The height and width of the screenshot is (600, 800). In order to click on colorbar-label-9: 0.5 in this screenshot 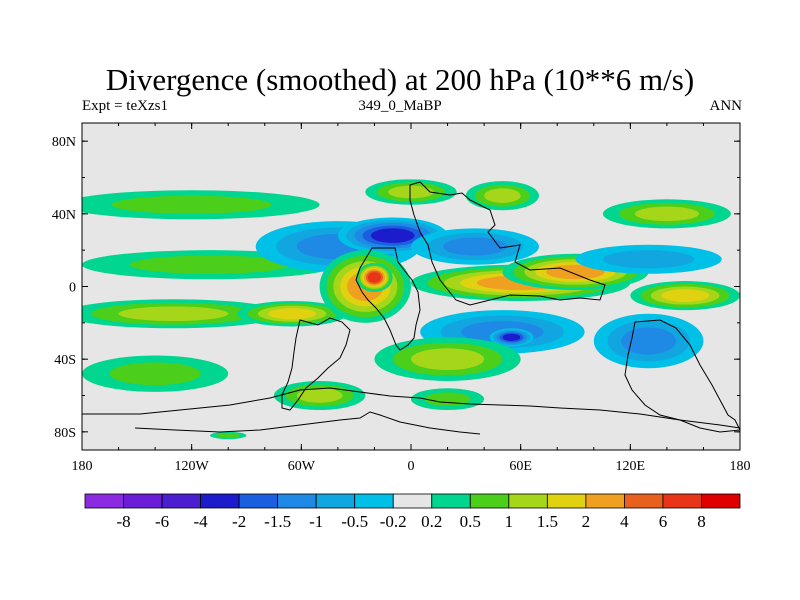, I will do `click(470, 521)`.